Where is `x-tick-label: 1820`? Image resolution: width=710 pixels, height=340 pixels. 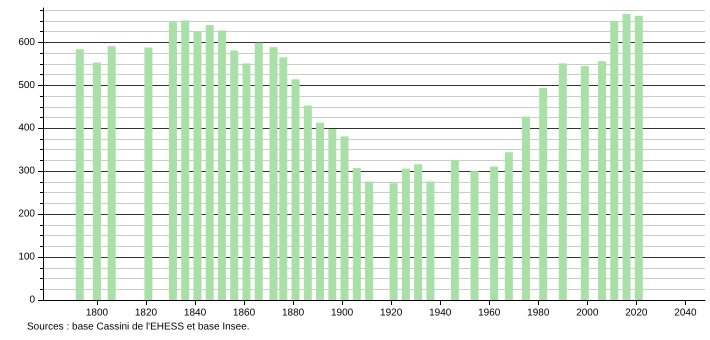 x-tick-label: 1820 is located at coordinates (146, 313).